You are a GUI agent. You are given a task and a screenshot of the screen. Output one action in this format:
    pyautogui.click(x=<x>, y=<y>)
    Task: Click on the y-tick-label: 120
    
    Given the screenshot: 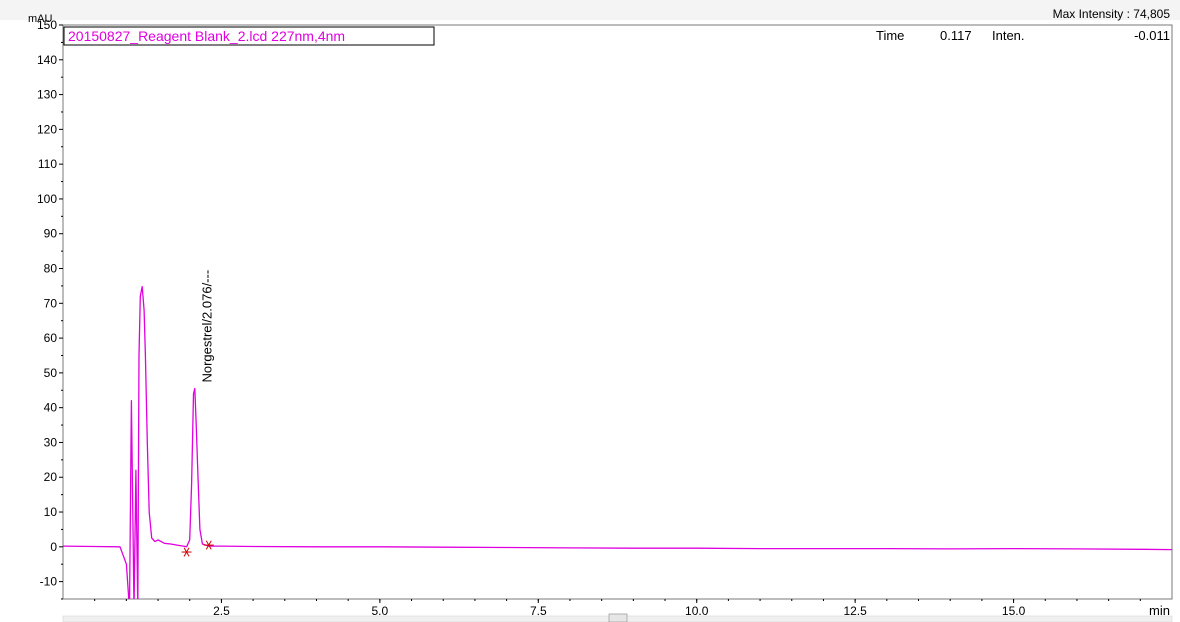 What is the action you would take?
    pyautogui.click(x=47, y=129)
    